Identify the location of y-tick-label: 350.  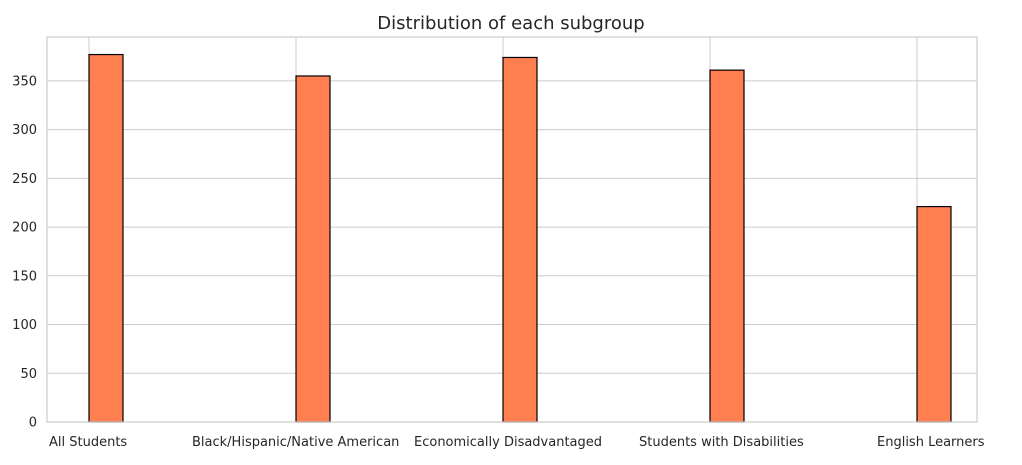
(24, 81).